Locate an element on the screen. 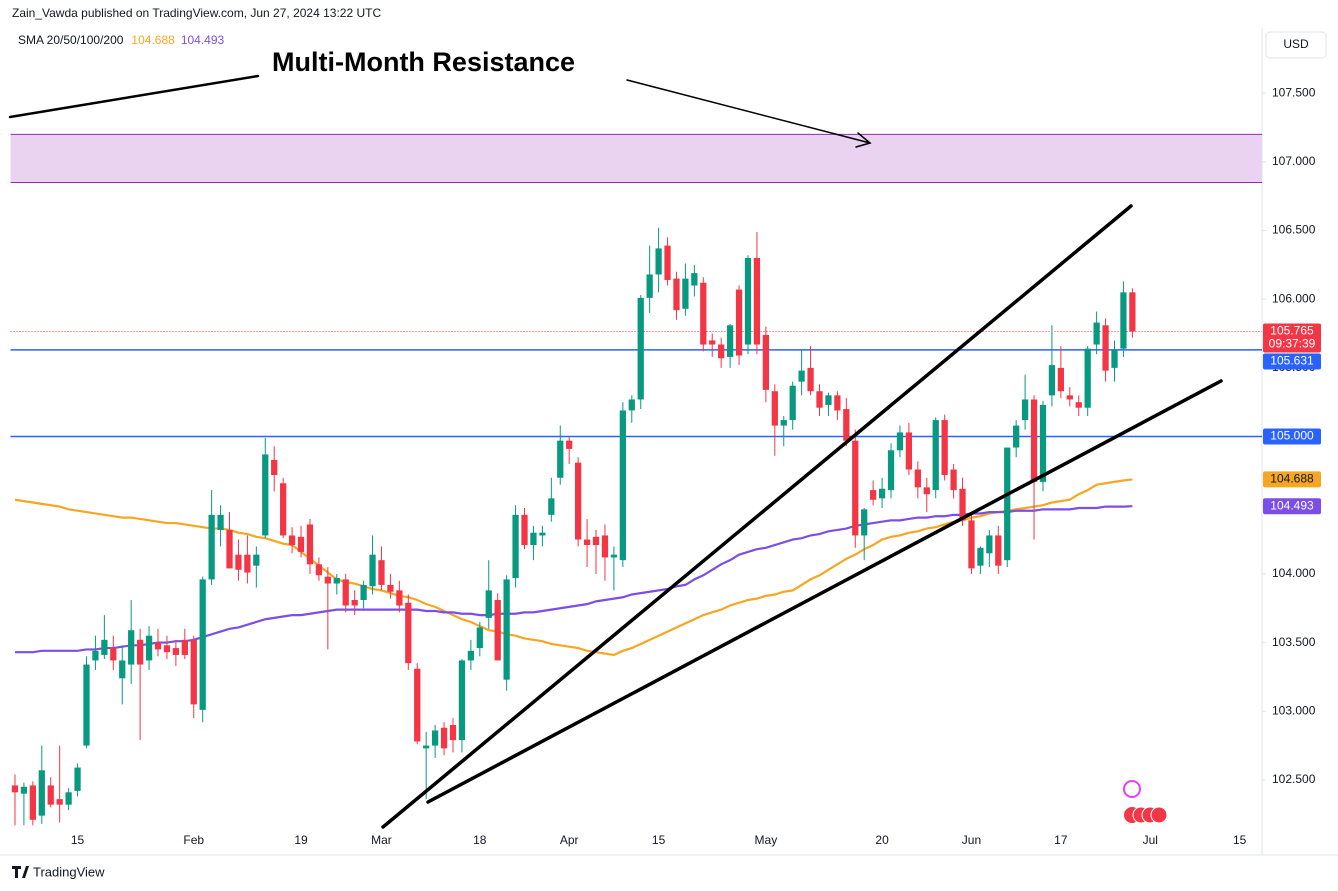 The height and width of the screenshot is (891, 1338). y-tick-label: 106.000 is located at coordinates (1294, 298).